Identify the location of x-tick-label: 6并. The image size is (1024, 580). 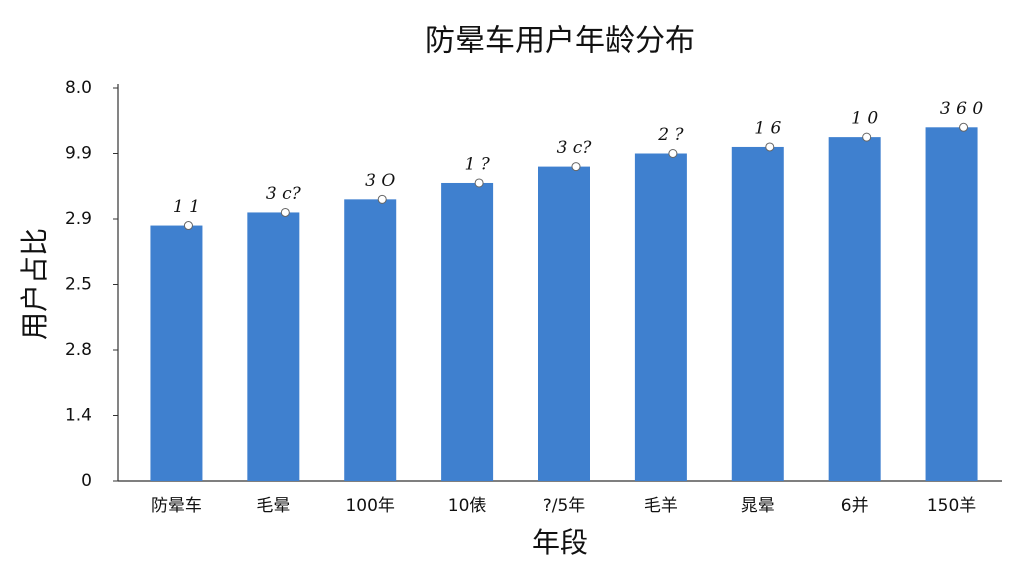
(855, 506).